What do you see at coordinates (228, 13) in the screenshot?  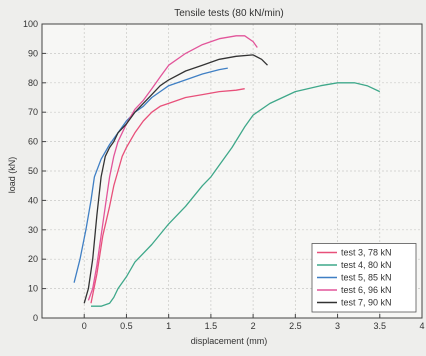 I see `chart-title: Tensile tests (80 kN/min)` at bounding box center [228, 13].